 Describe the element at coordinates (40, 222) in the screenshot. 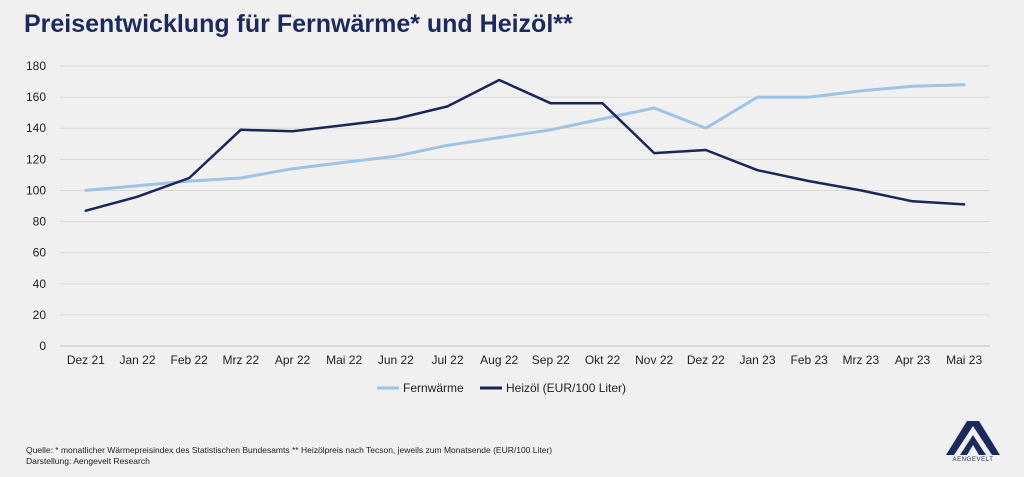

I see `y-tick-label: 80` at that location.